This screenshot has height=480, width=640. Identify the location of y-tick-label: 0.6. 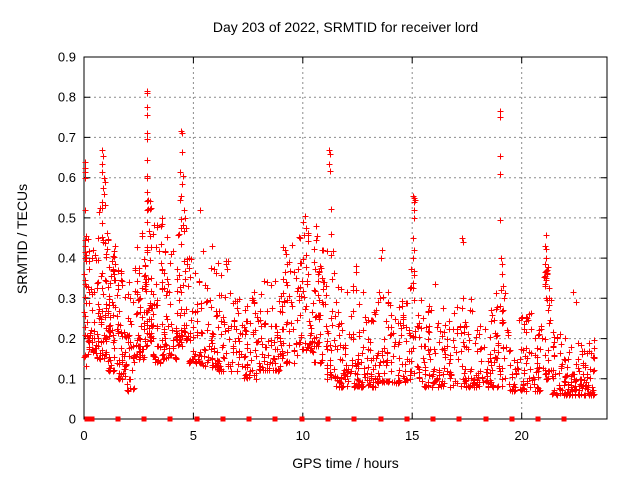
(67, 177).